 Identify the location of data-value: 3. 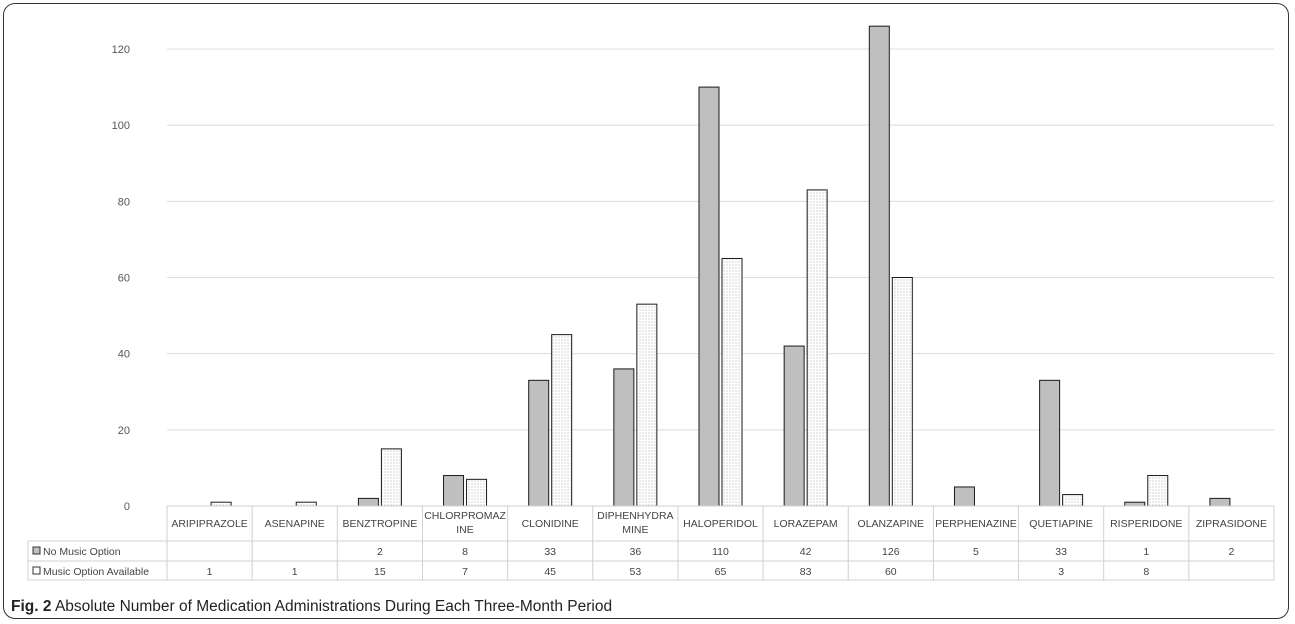
(1061, 572).